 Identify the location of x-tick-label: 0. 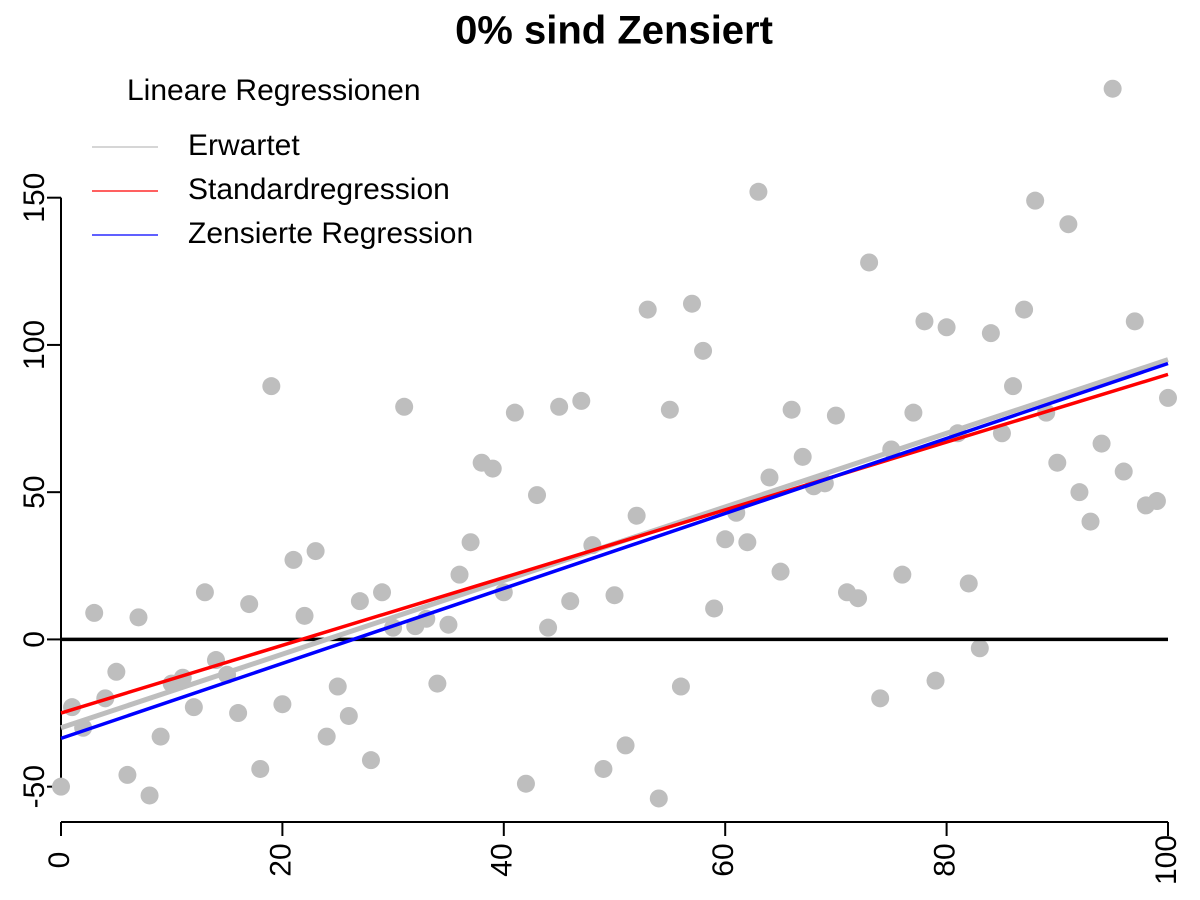
(59, 860).